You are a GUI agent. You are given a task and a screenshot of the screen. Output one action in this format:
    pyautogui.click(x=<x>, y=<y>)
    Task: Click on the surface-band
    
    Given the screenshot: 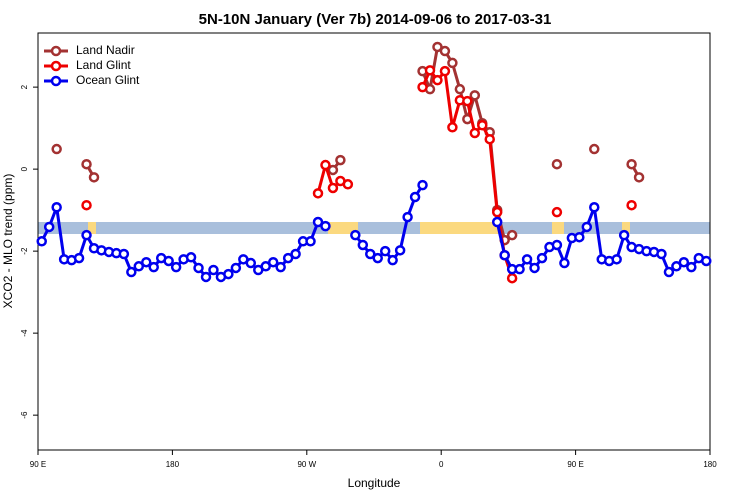 What is the action you would take?
    pyautogui.click(x=374, y=228)
    